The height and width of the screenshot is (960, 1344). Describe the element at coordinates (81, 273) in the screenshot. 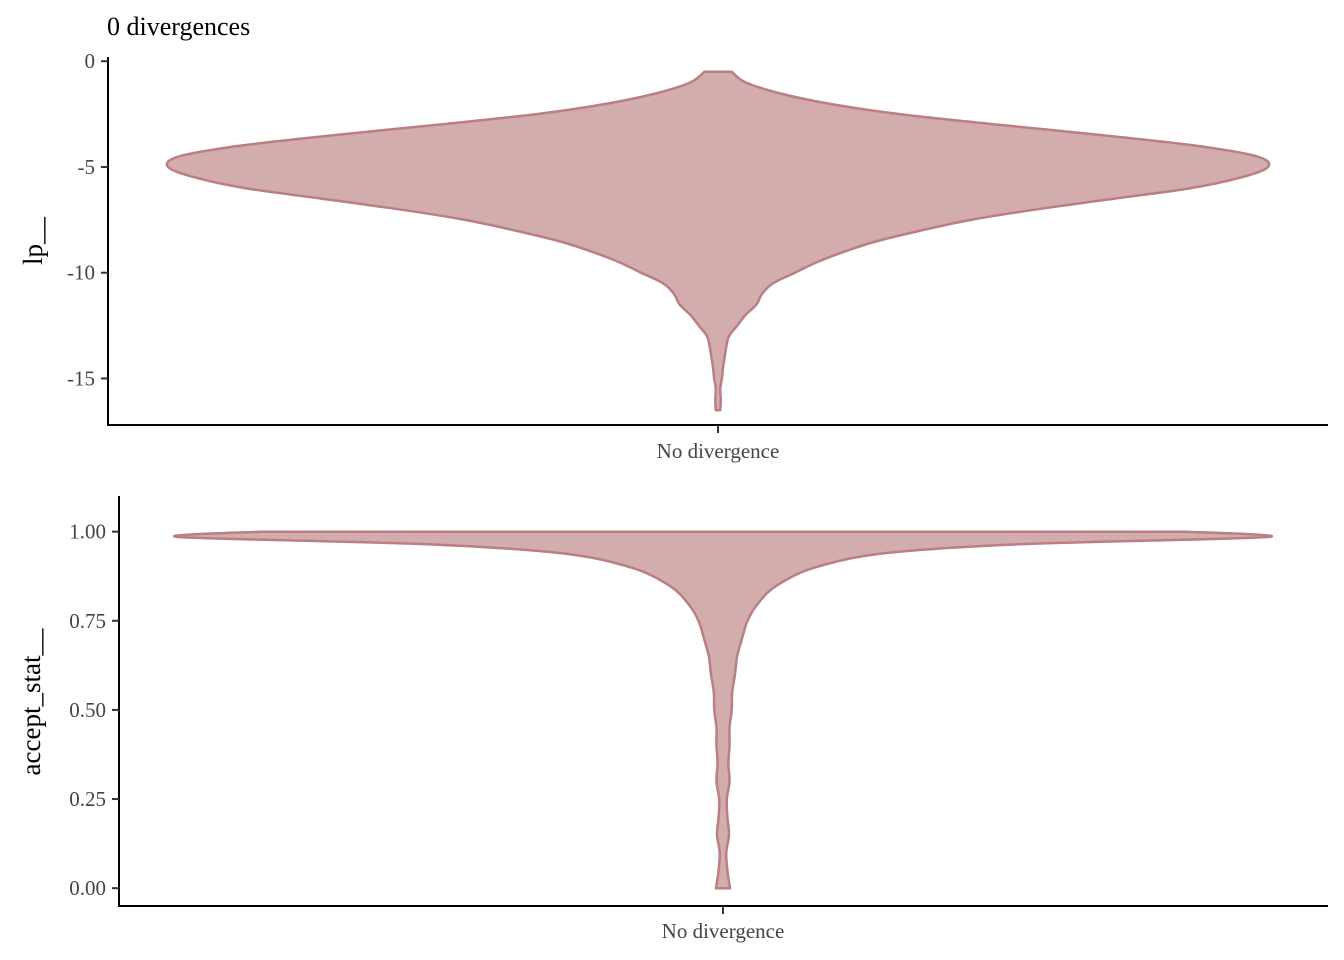

I see `y-tick-label: -10` at that location.